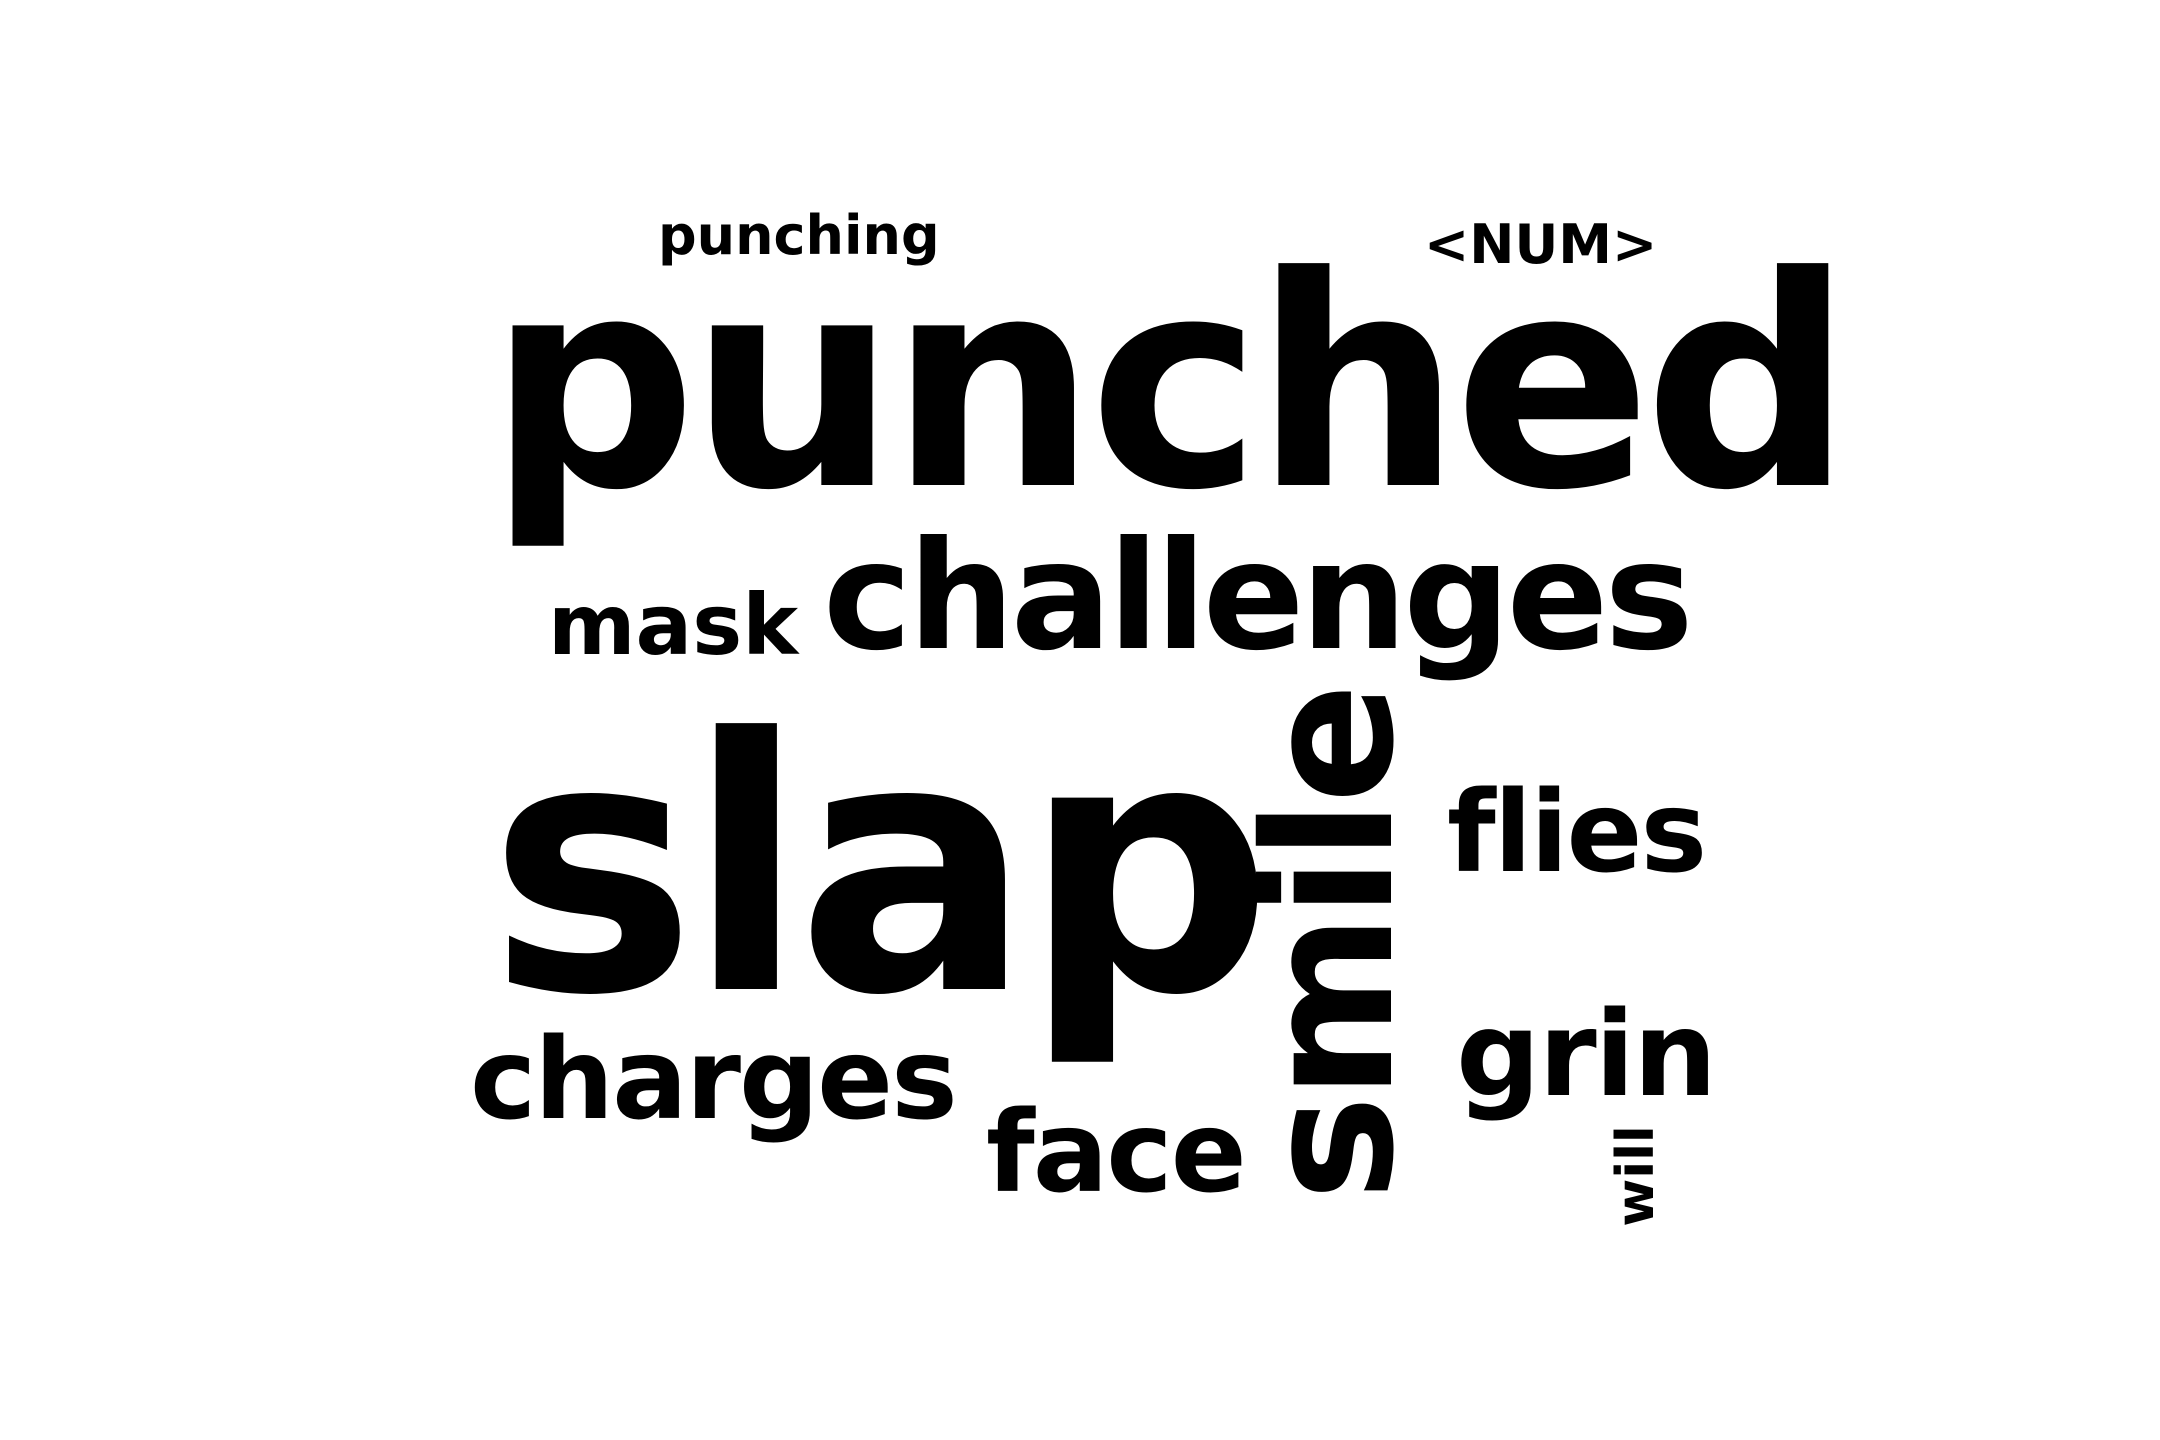 Image resolution: width=2160 pixels, height=1440 pixels. I want to click on word-slap: slap, so click(880, 868).